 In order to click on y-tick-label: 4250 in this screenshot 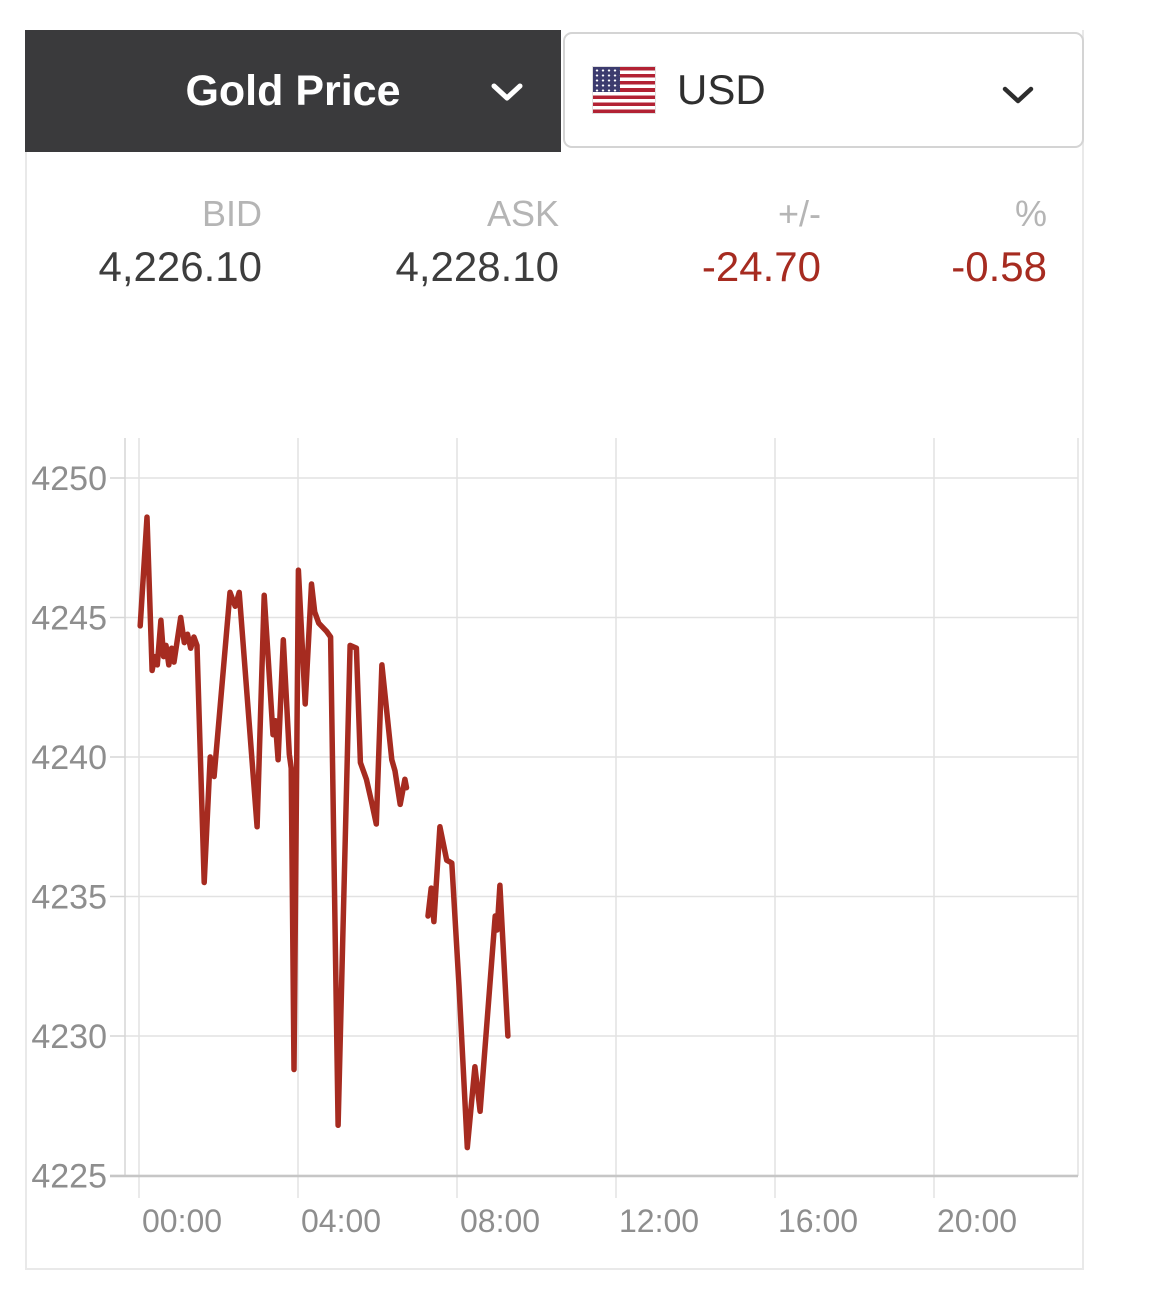, I will do `click(69, 479)`.